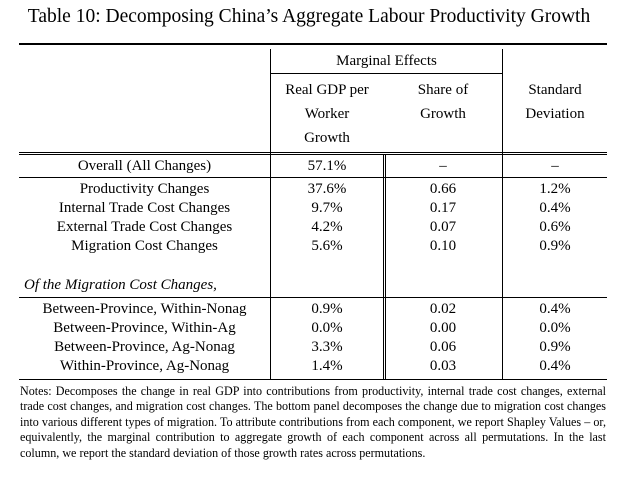  What do you see at coordinates (327, 227) in the screenshot?
I see `row-gdp: 4.2%` at bounding box center [327, 227].